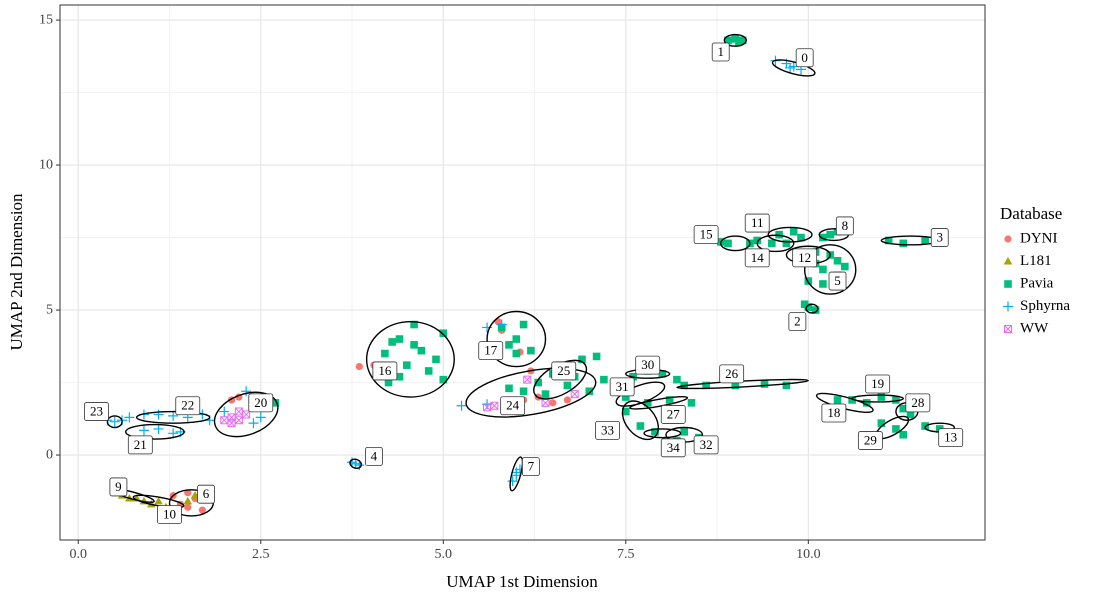 The height and width of the screenshot is (595, 1093). I want to click on legend-label: WW, so click(1034, 328).